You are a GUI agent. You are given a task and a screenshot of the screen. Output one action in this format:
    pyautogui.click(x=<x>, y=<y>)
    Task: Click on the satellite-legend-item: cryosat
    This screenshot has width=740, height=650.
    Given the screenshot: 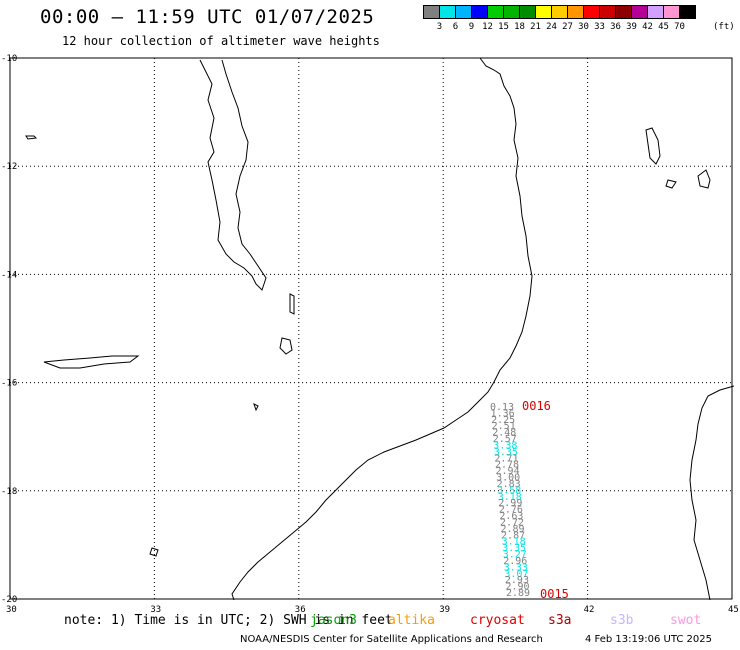 What is the action you would take?
    pyautogui.click(x=497, y=620)
    